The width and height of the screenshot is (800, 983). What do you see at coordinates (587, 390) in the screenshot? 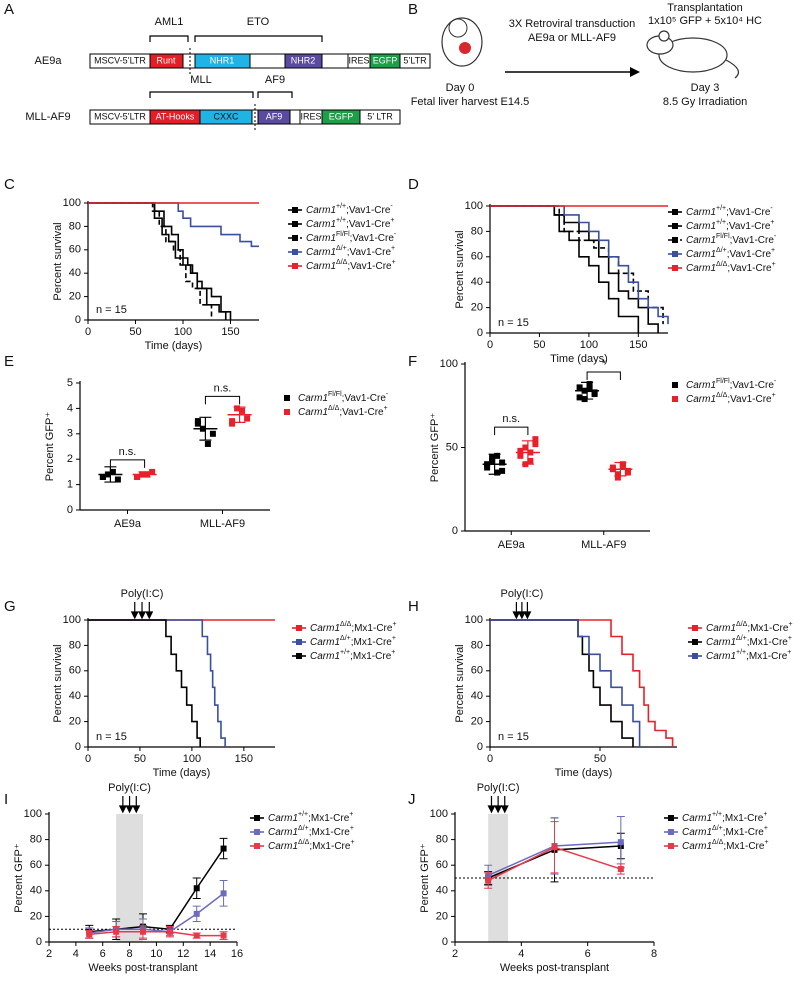
I see `error-bar` at bounding box center [587, 390].